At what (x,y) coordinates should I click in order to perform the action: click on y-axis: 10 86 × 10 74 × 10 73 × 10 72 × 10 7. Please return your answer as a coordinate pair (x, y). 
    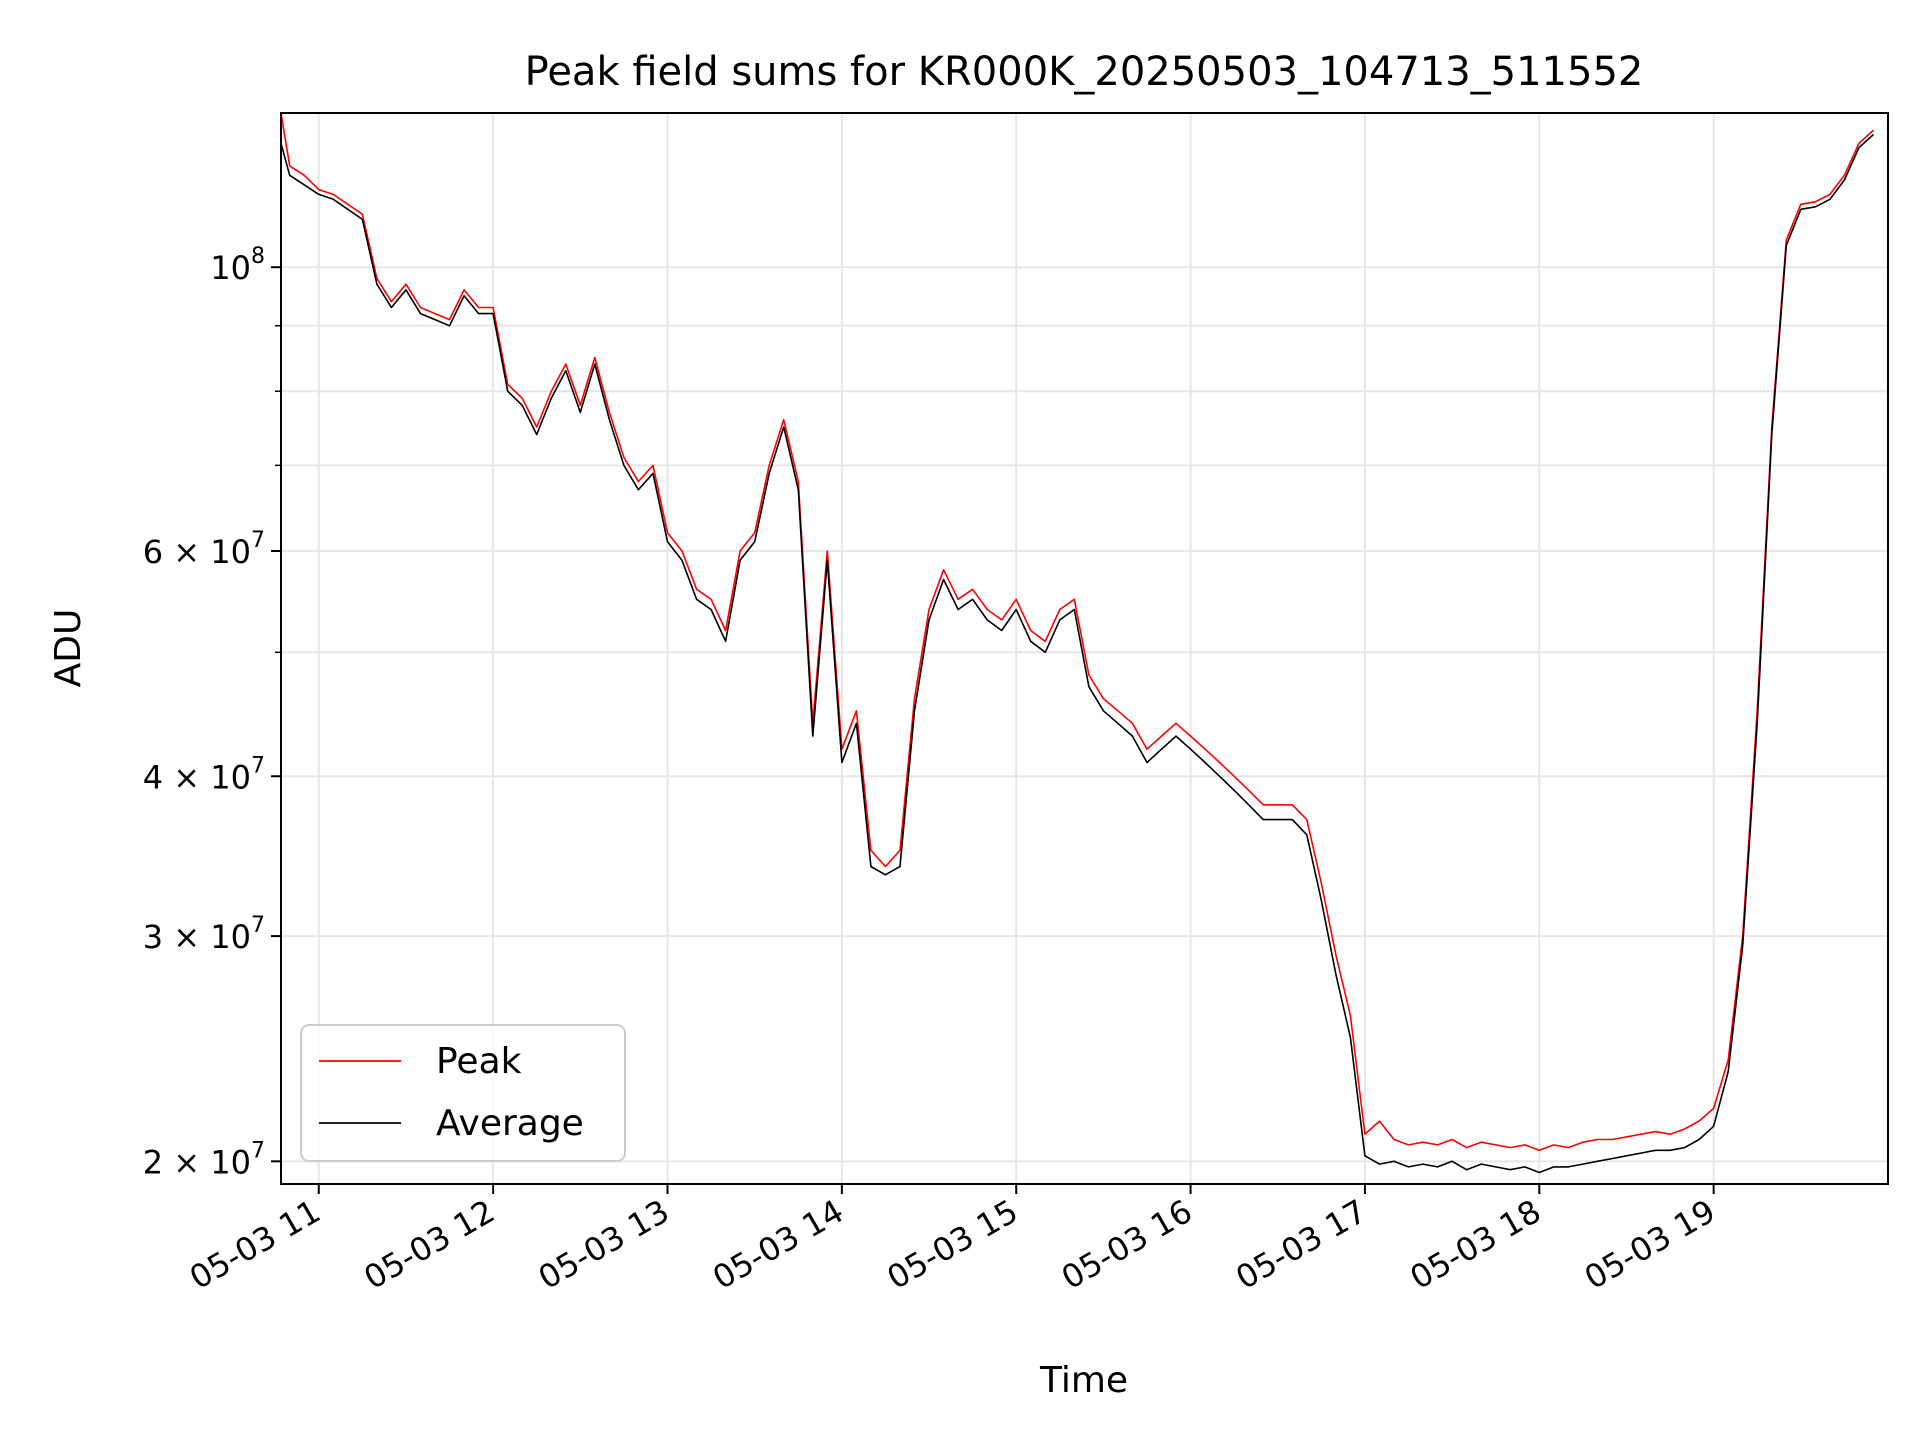
    Looking at the image, I should click on (212, 712).